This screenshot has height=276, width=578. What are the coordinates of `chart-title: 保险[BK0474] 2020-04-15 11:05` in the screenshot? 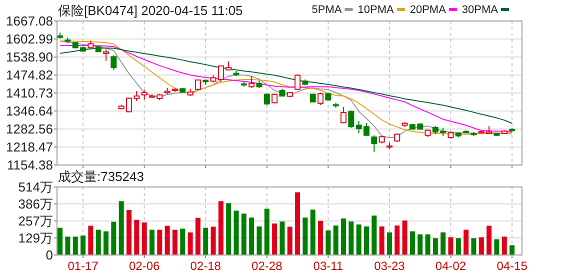 It's located at (150, 10).